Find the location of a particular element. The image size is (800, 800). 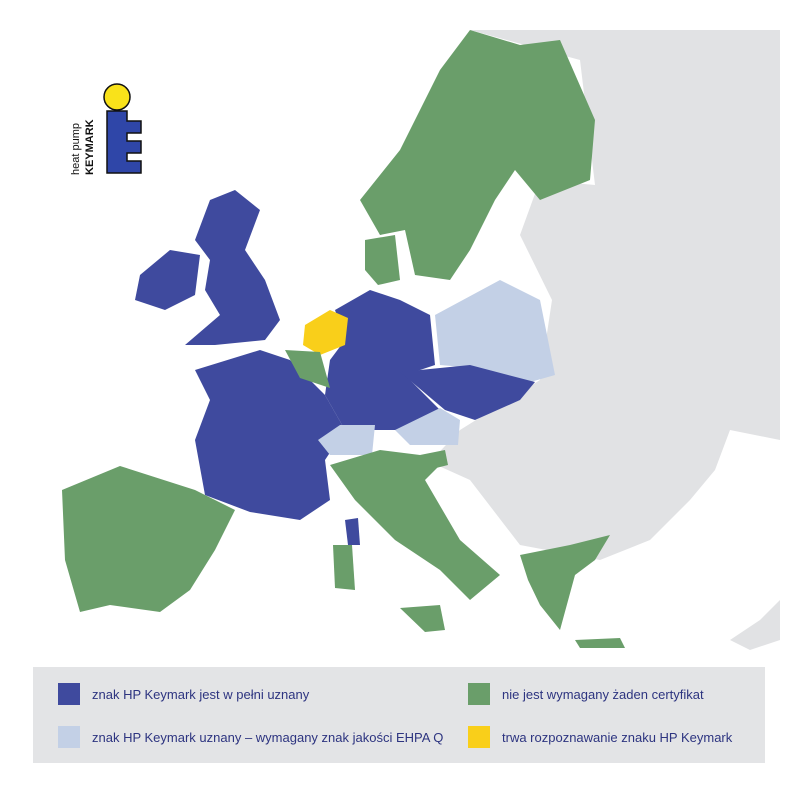

country-sardinia is located at coordinates (344, 567).